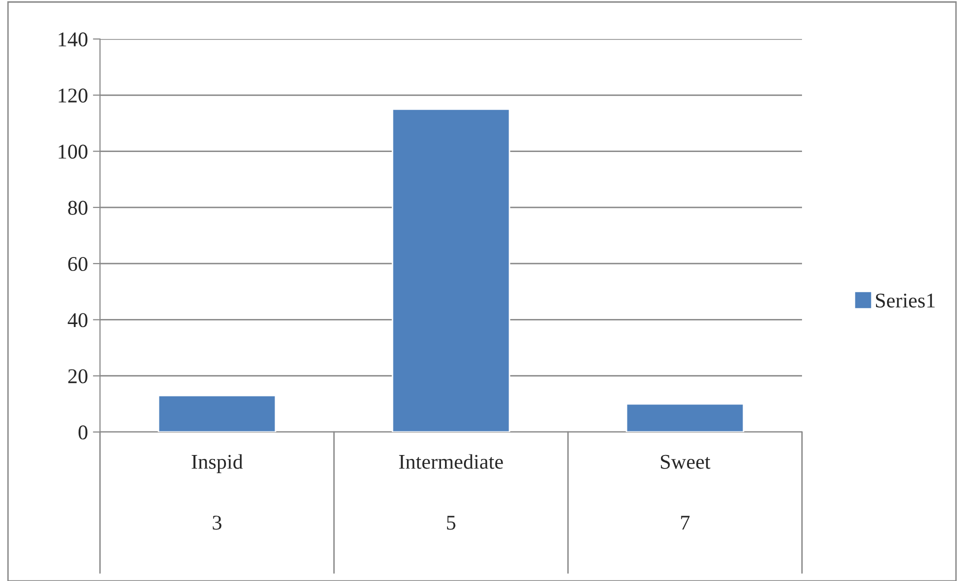  What do you see at coordinates (73, 95) in the screenshot?
I see `y-tick-label: 120` at bounding box center [73, 95].